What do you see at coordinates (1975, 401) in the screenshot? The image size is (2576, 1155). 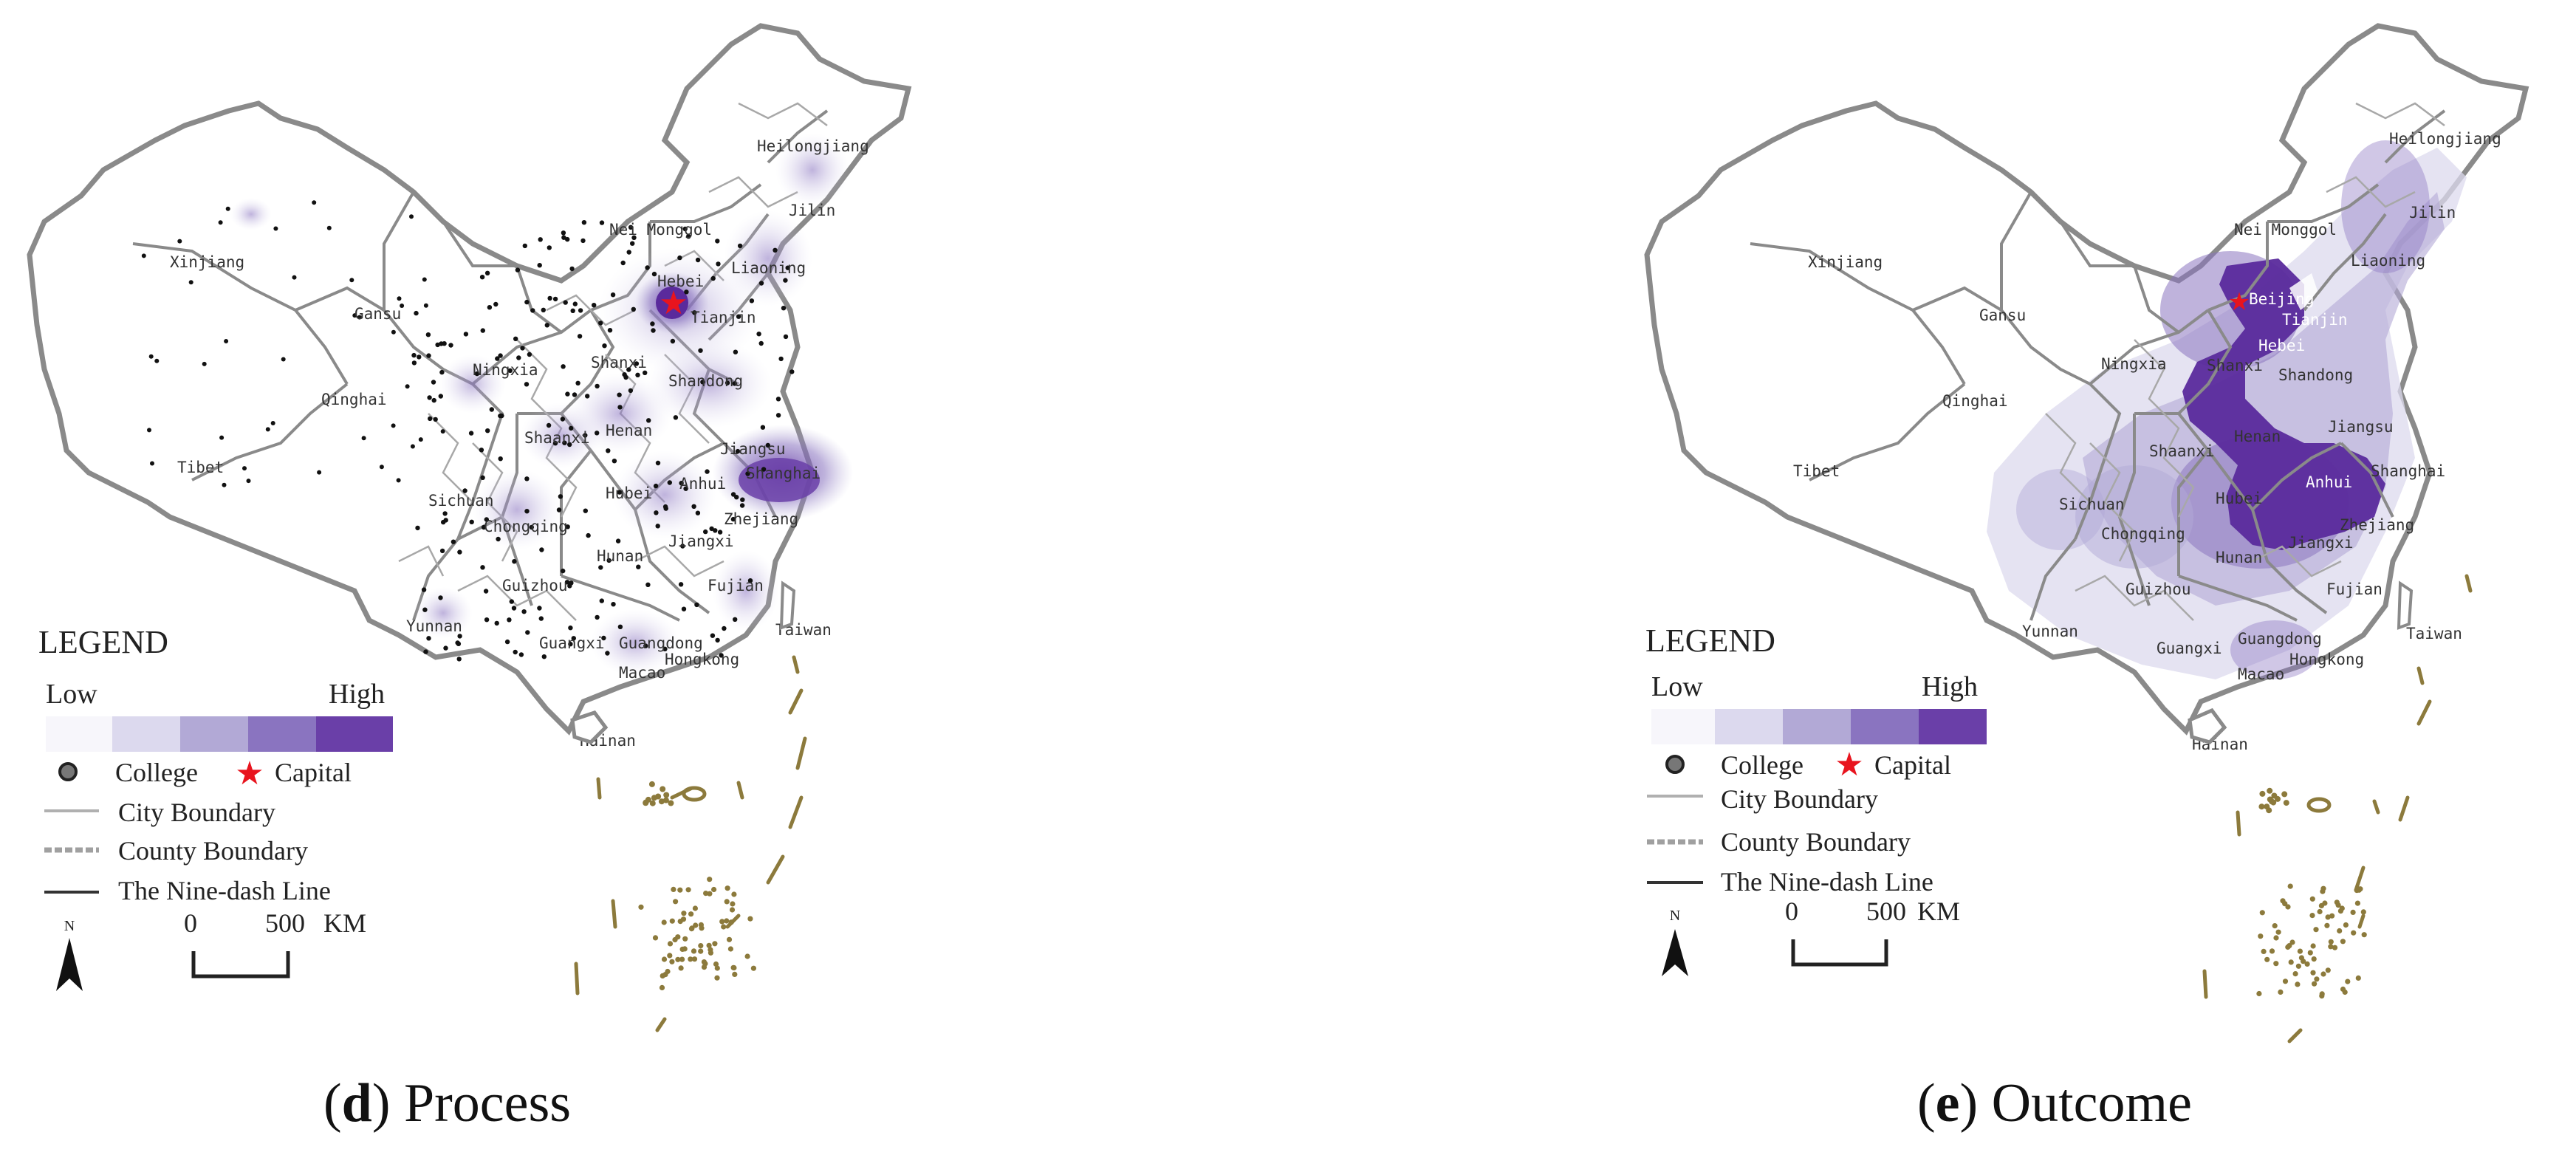 I see `label-qinghai: Qinghai` at bounding box center [1975, 401].